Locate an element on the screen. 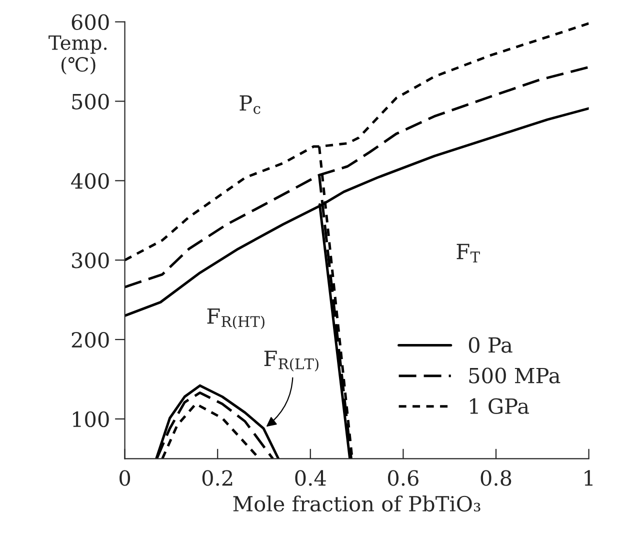  x-tick-label: 0.6 is located at coordinates (403, 478).